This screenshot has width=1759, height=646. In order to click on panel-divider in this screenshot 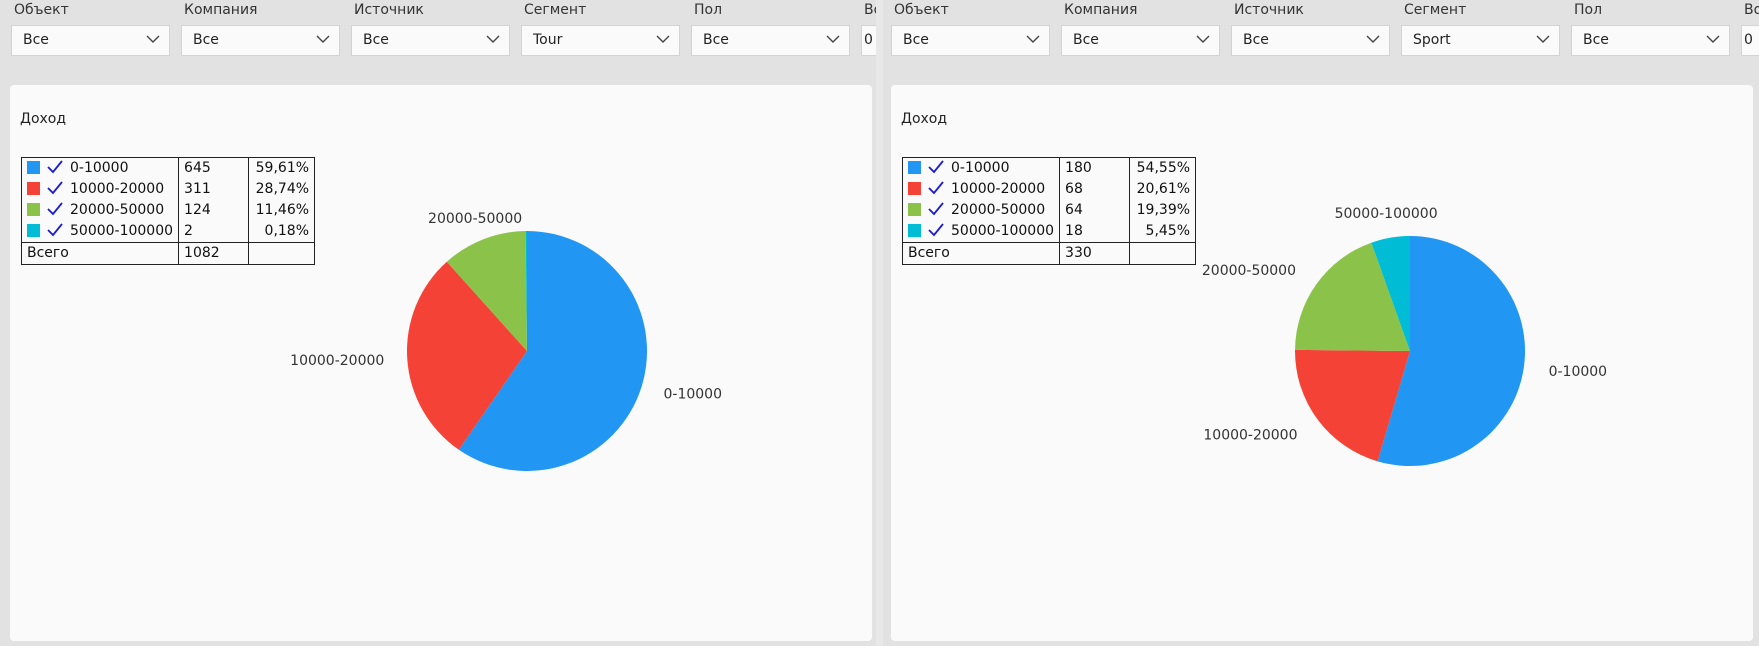, I will do `click(879, 323)`.